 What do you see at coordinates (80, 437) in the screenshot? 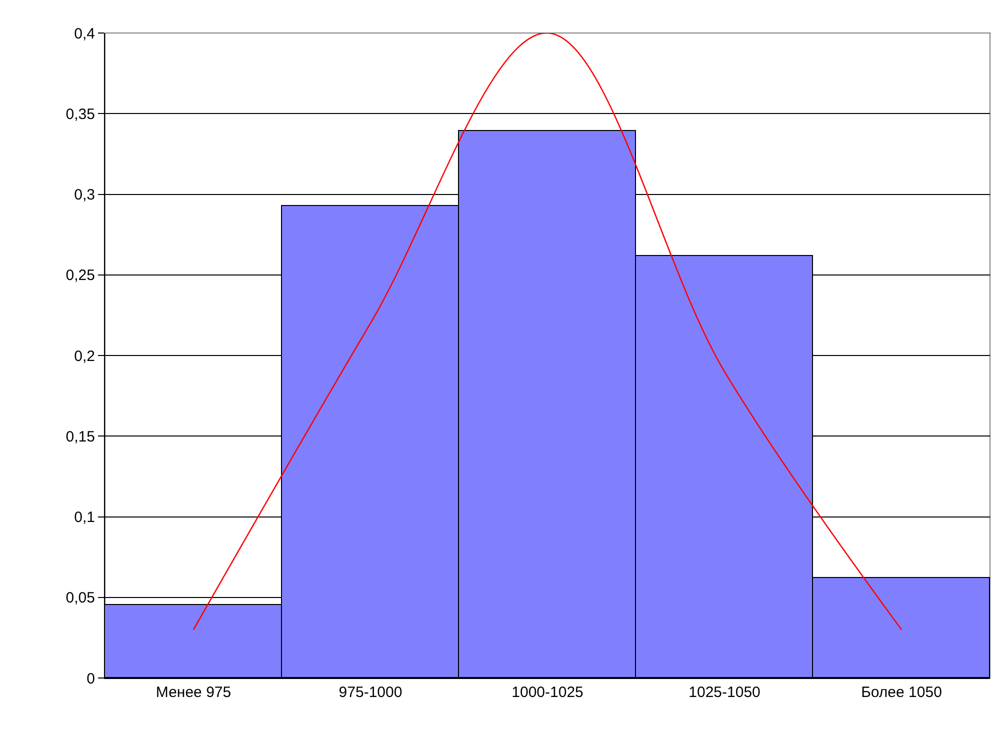
I see `y-tick-label: 0,15` at bounding box center [80, 437].